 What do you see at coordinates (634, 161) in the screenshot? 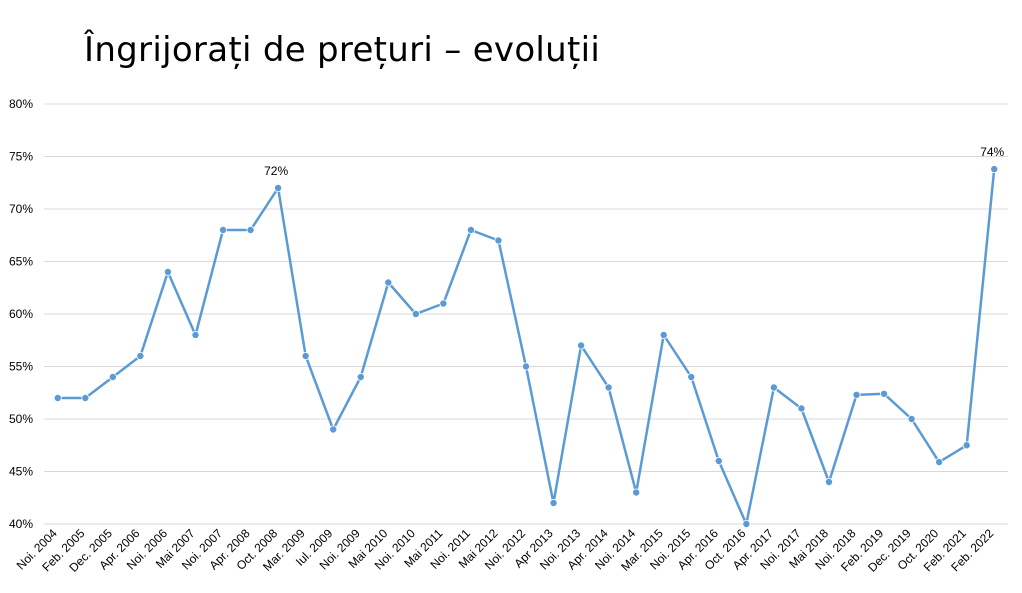
I see `data-labels: 72% 74%` at bounding box center [634, 161].